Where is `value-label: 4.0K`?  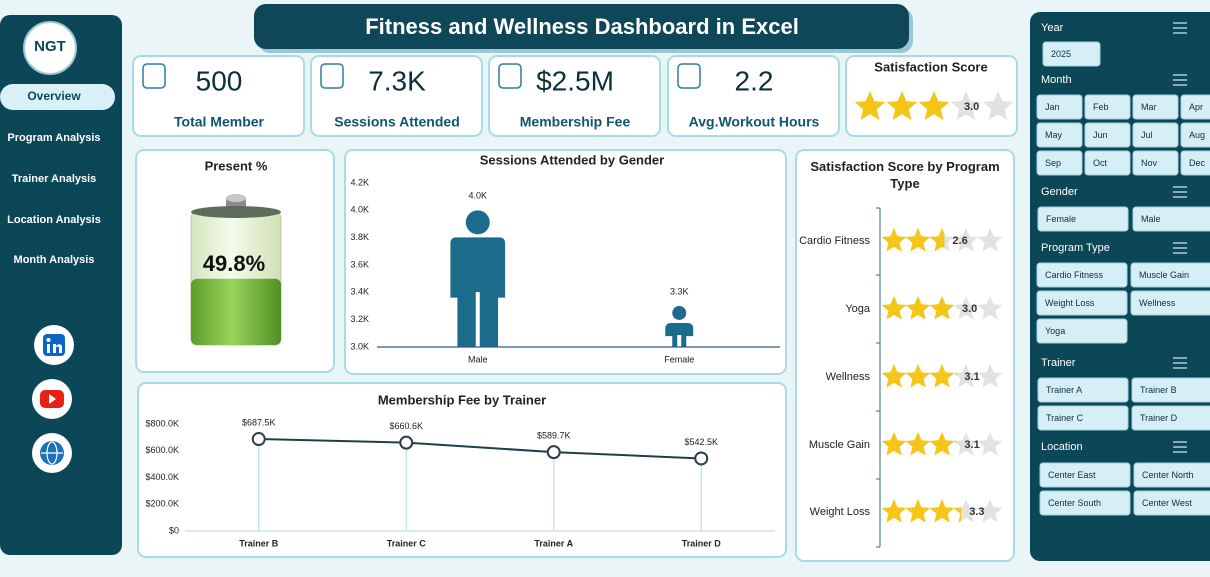 value-label: 4.0K is located at coordinates (477, 196).